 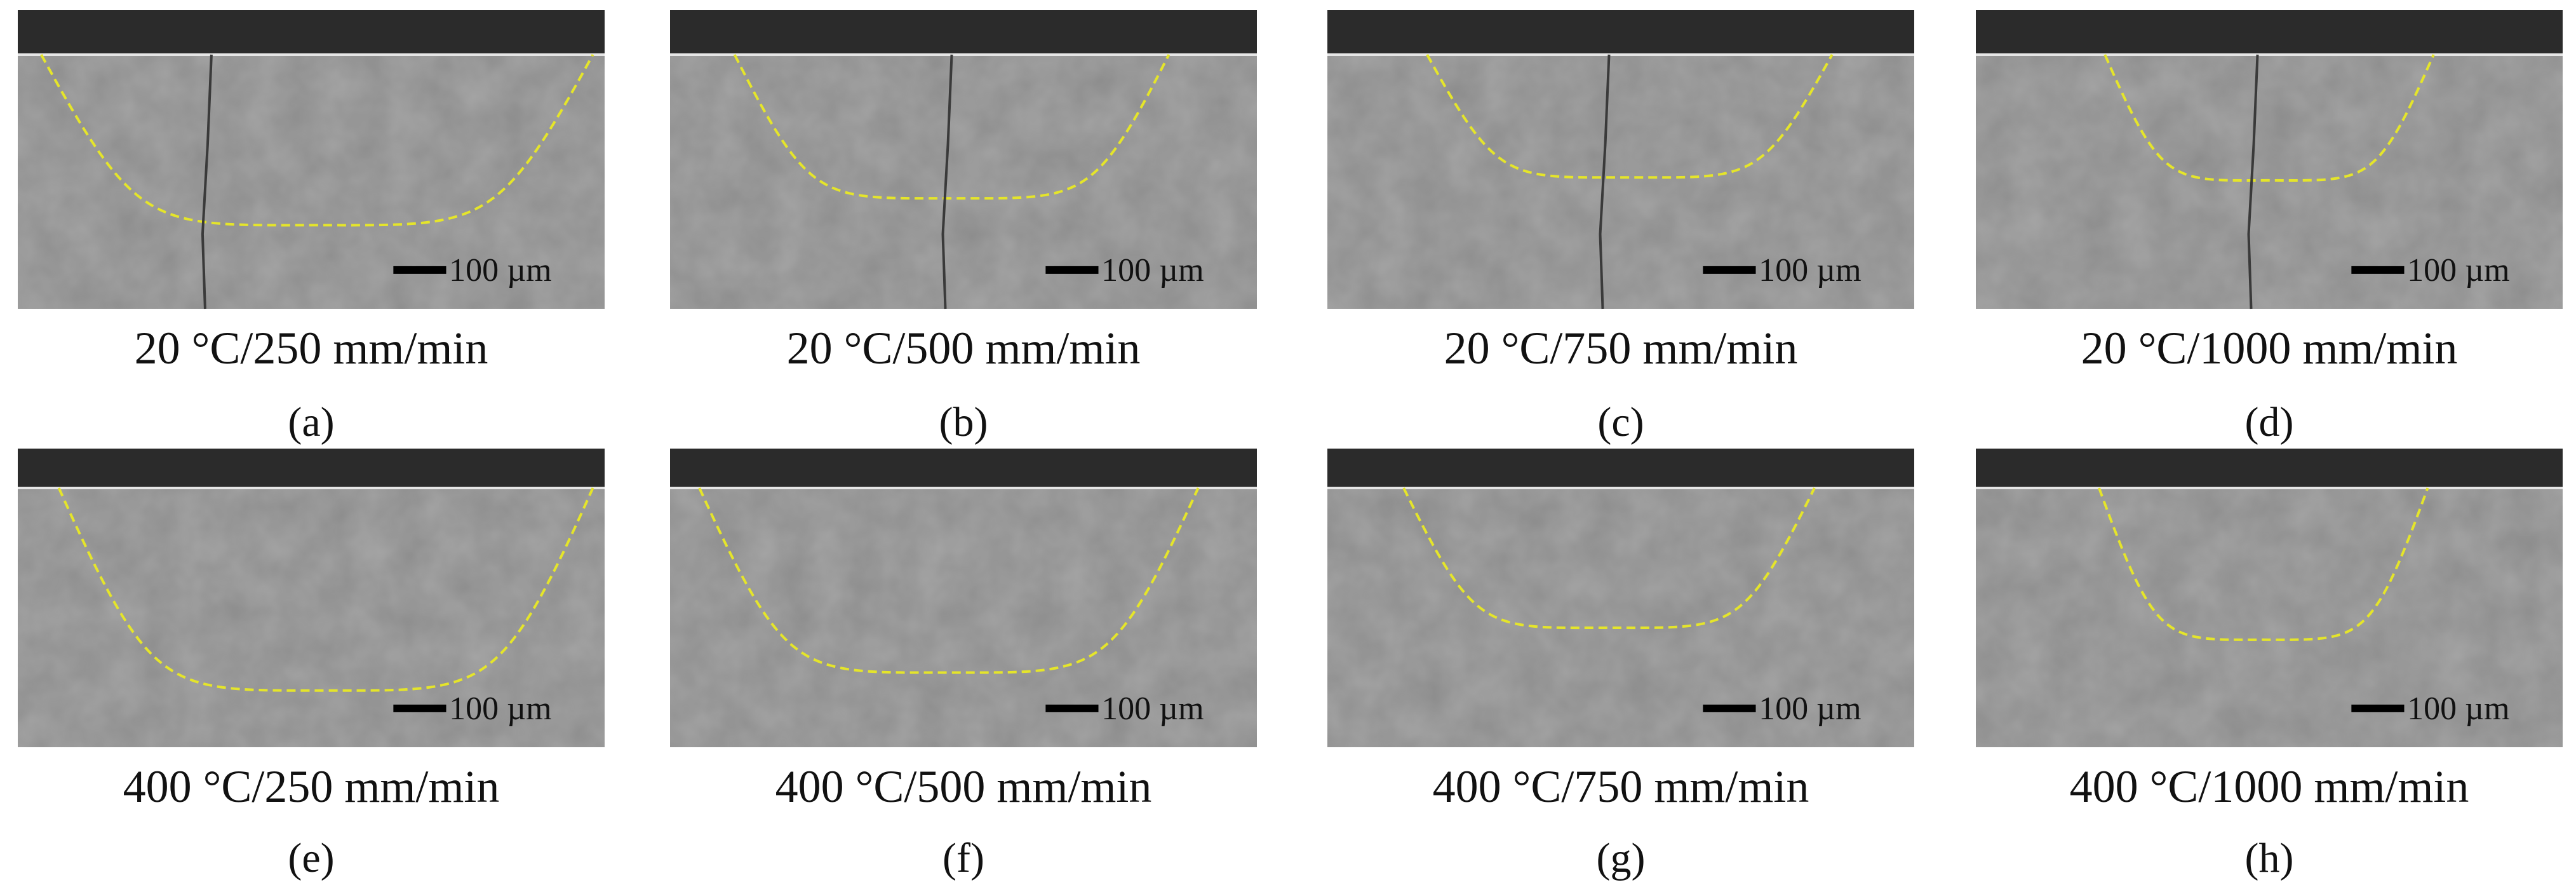 What do you see at coordinates (963, 422) in the screenshot?
I see `panel-label: (b)` at bounding box center [963, 422].